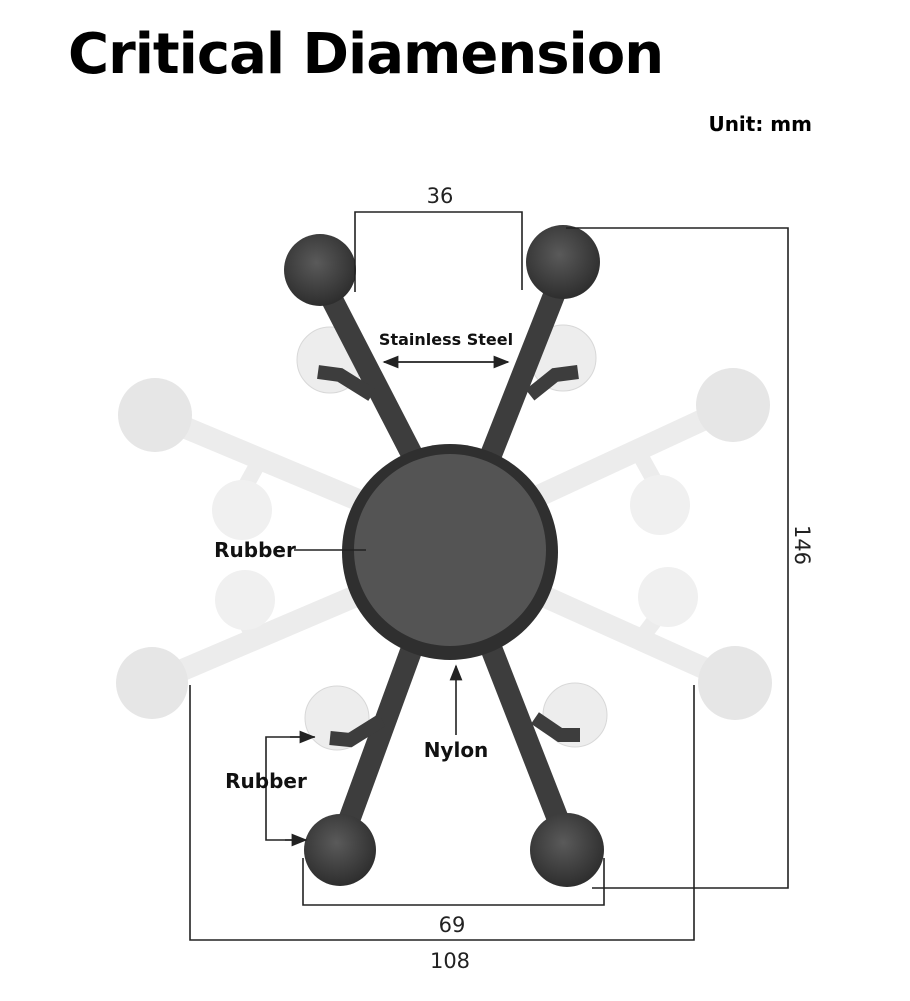 The height and width of the screenshot is (1001, 910). What do you see at coordinates (440, 196) in the screenshot?
I see `dim-36: 36` at bounding box center [440, 196].